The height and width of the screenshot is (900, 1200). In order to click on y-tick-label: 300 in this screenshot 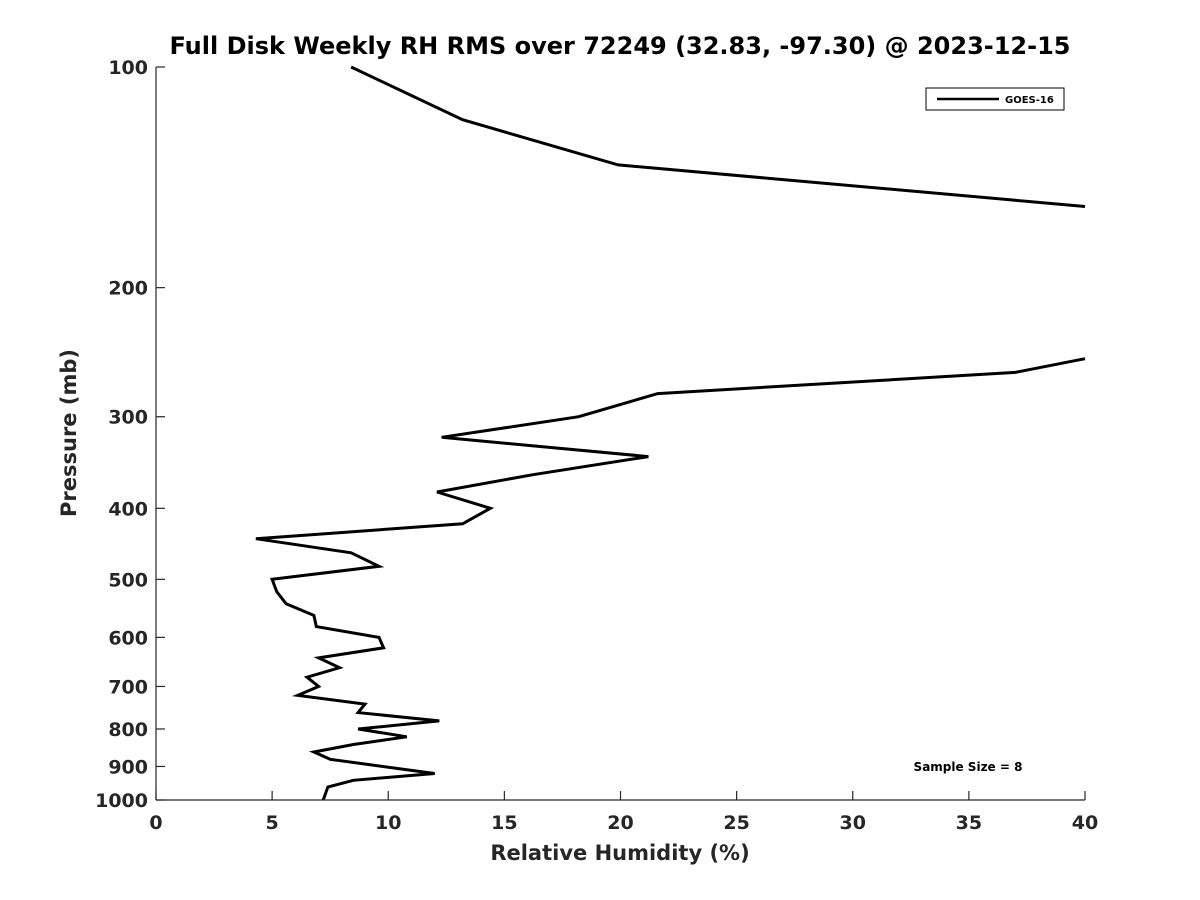, I will do `click(128, 418)`.